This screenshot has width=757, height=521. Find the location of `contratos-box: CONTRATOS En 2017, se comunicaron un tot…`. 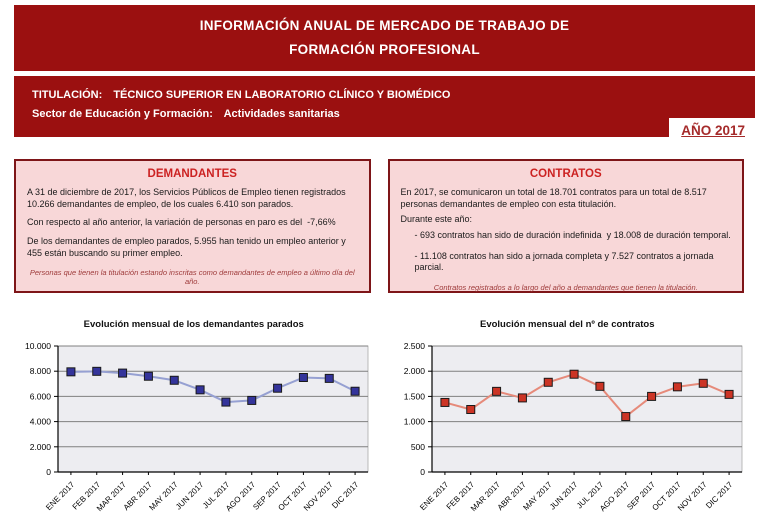

contratos-box: CONTRATOS En 2017, se comunicaron un tot… is located at coordinates (565, 226).